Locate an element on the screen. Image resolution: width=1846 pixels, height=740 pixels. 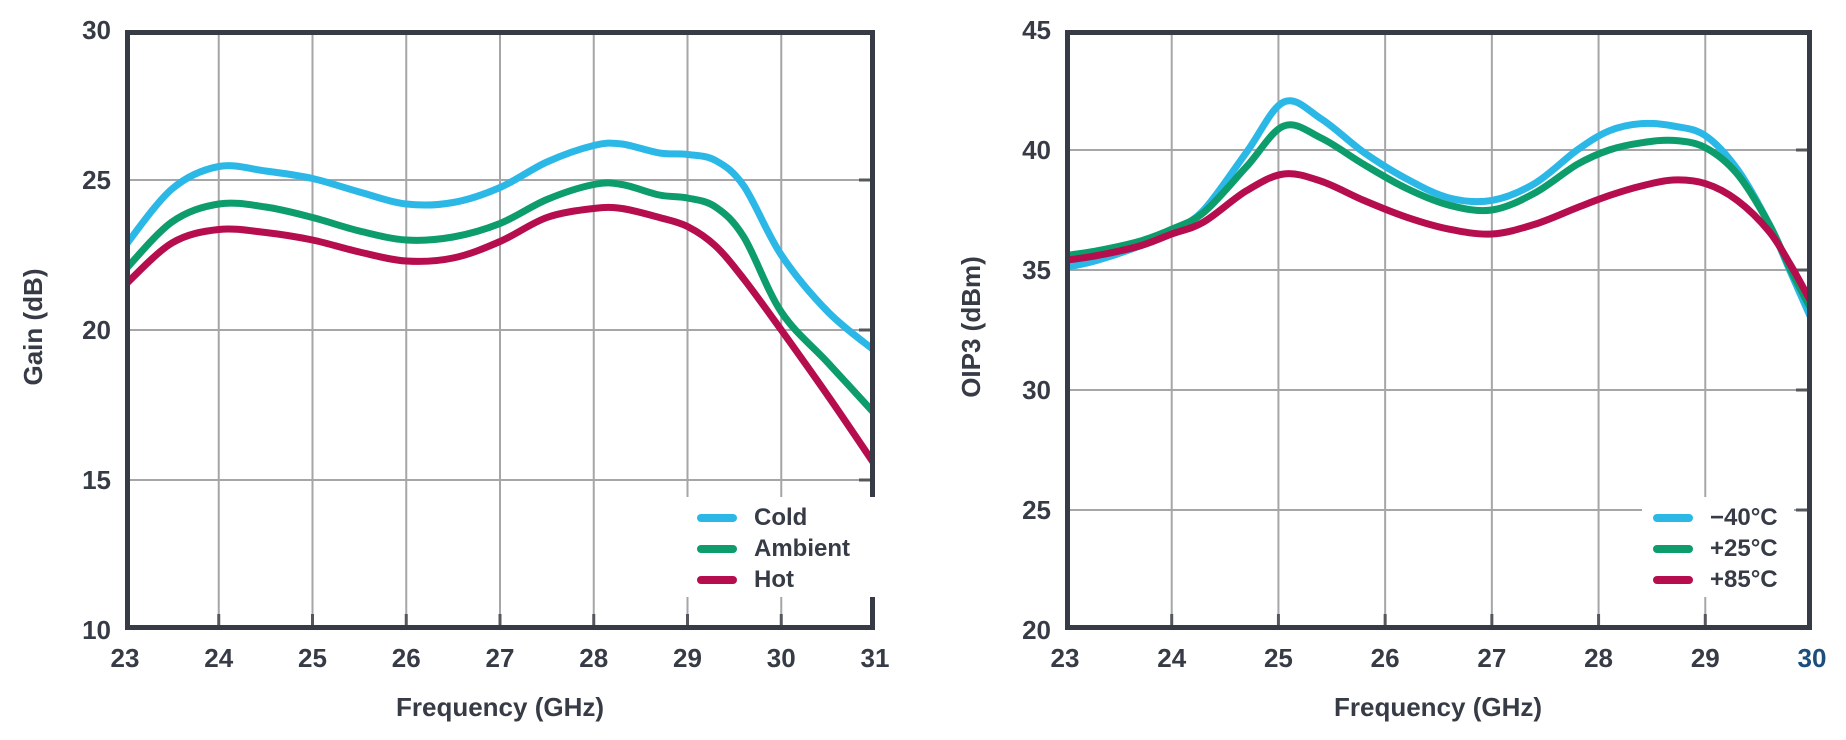
right-chart-series--25-c is located at coordinates (1438, 216).